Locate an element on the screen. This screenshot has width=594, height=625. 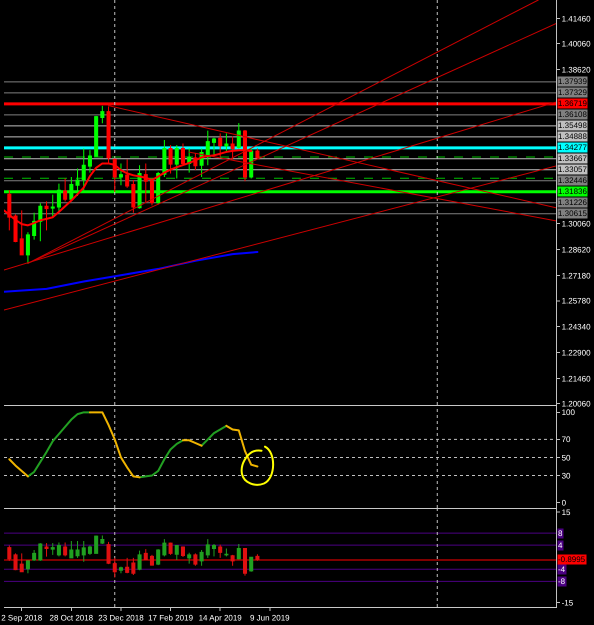
y-tick-label: 0 is located at coordinates (564, 503).